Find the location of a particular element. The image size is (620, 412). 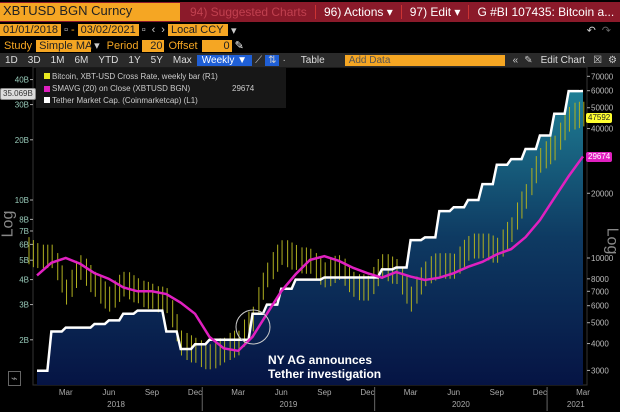

x-tick-label: Jun is located at coordinates (281, 392).